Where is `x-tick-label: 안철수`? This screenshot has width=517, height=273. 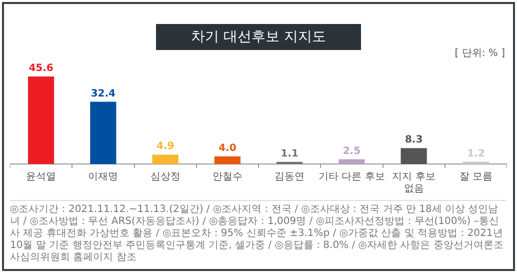 x-tick-label: 안철수 is located at coordinates (227, 177).